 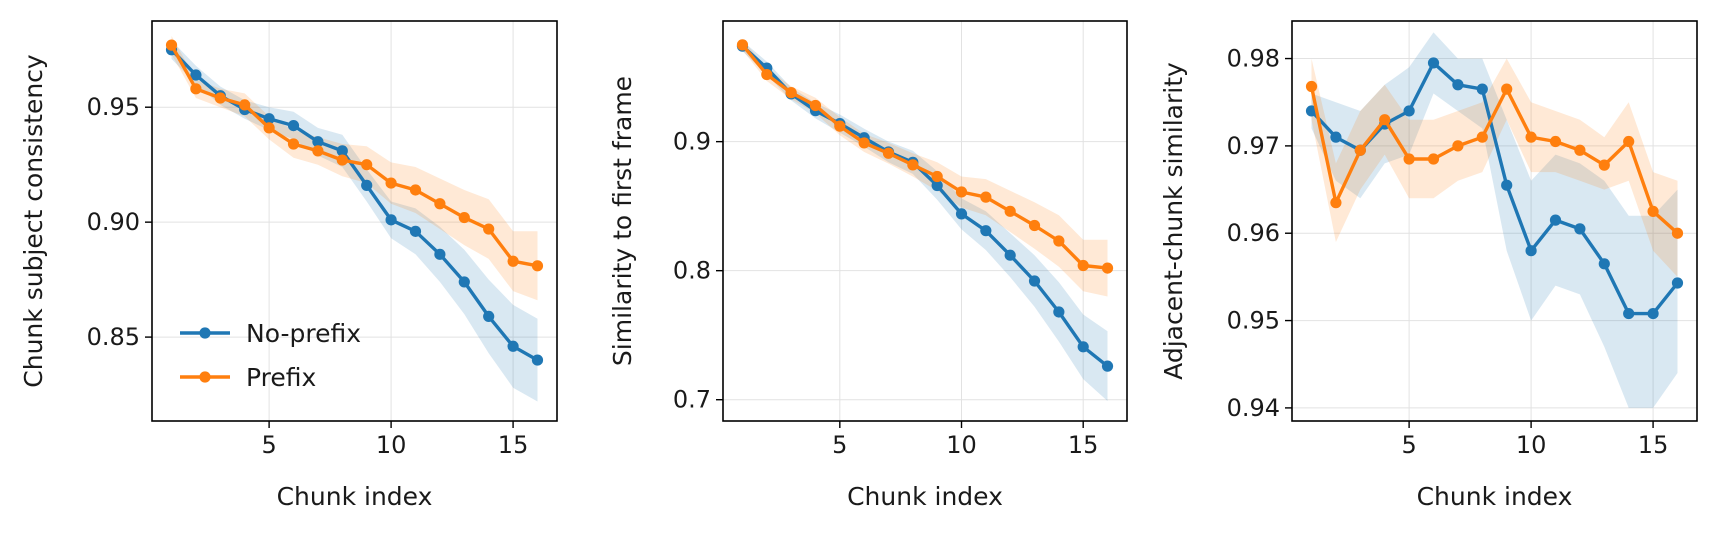 What do you see at coordinates (692, 271) in the screenshot?
I see `y-tick-label: 0.8` at bounding box center [692, 271].